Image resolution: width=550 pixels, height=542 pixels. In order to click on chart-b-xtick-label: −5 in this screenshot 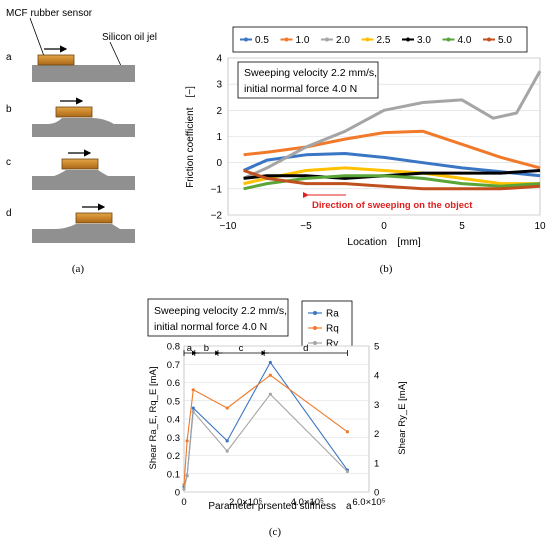, I will do `click(306, 226)`.